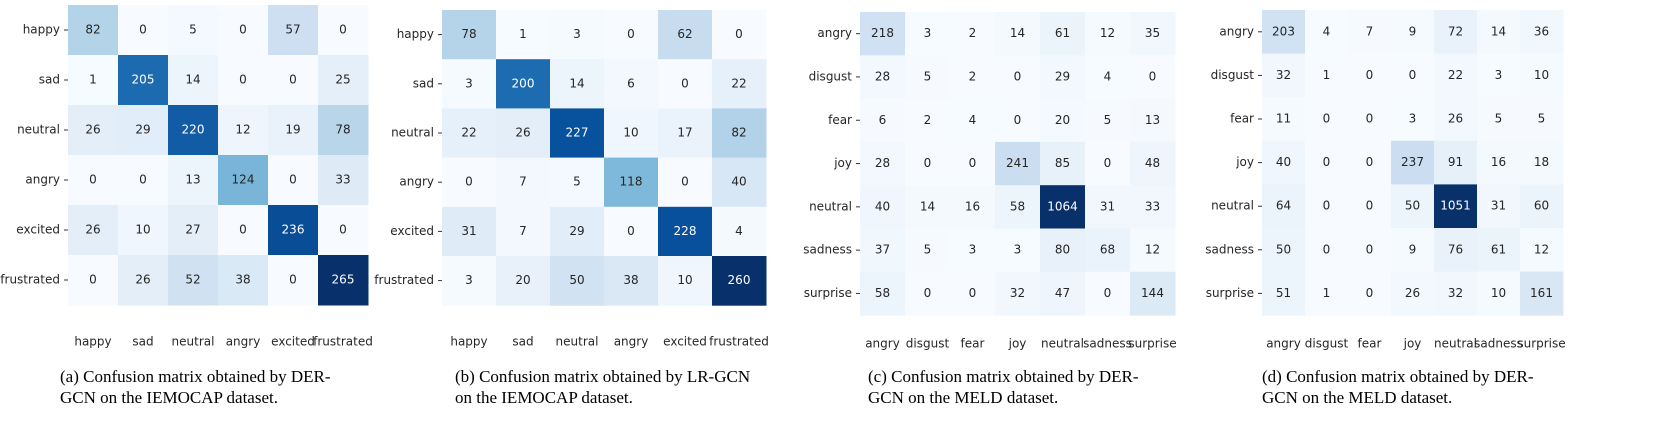 This screenshot has height=433, width=1660. Describe the element at coordinates (576, 231) in the screenshot. I see `cell-label: 29` at that location.